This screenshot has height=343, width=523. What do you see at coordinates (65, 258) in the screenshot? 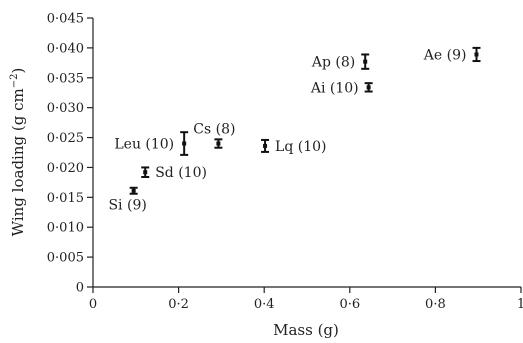
I see `y-tick-label: 0·005` at bounding box center [65, 258].